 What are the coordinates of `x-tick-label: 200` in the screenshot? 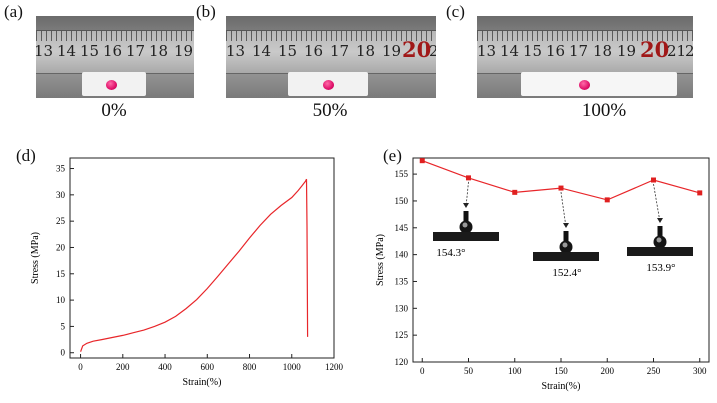 It's located at (123, 367).